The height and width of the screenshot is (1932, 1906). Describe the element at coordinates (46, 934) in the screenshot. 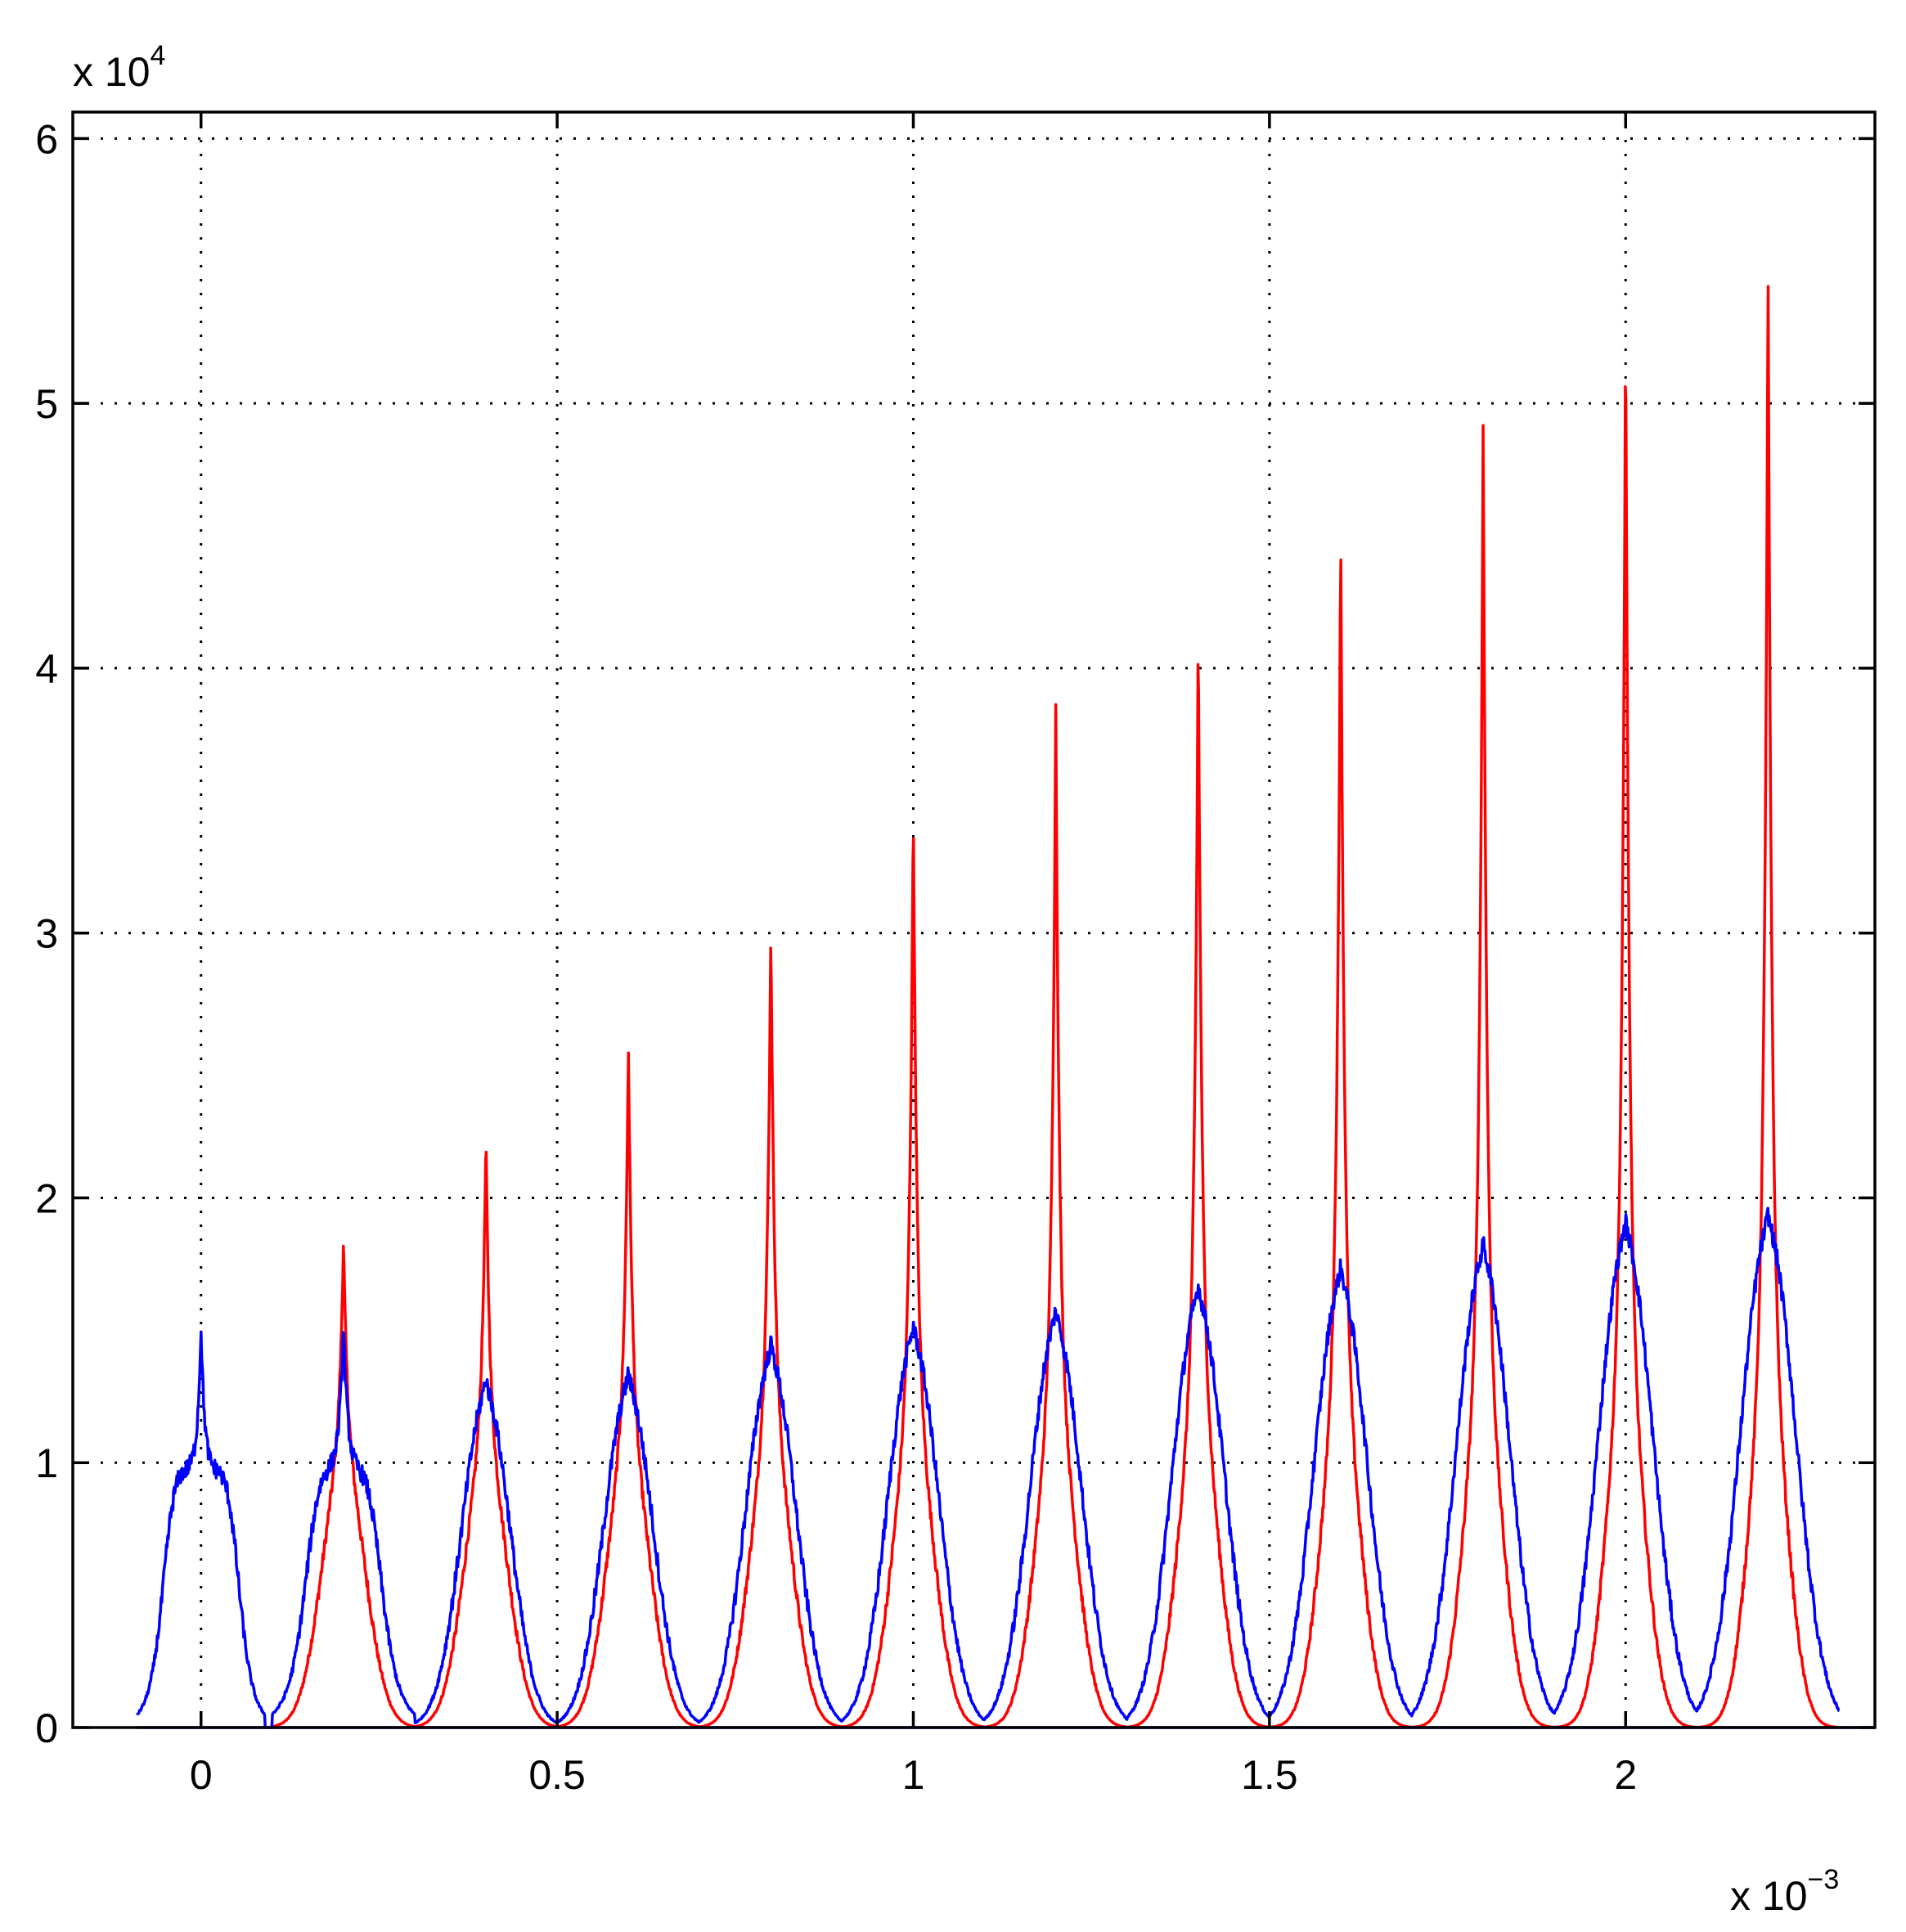

I see `y-tick-label: 3` at that location.